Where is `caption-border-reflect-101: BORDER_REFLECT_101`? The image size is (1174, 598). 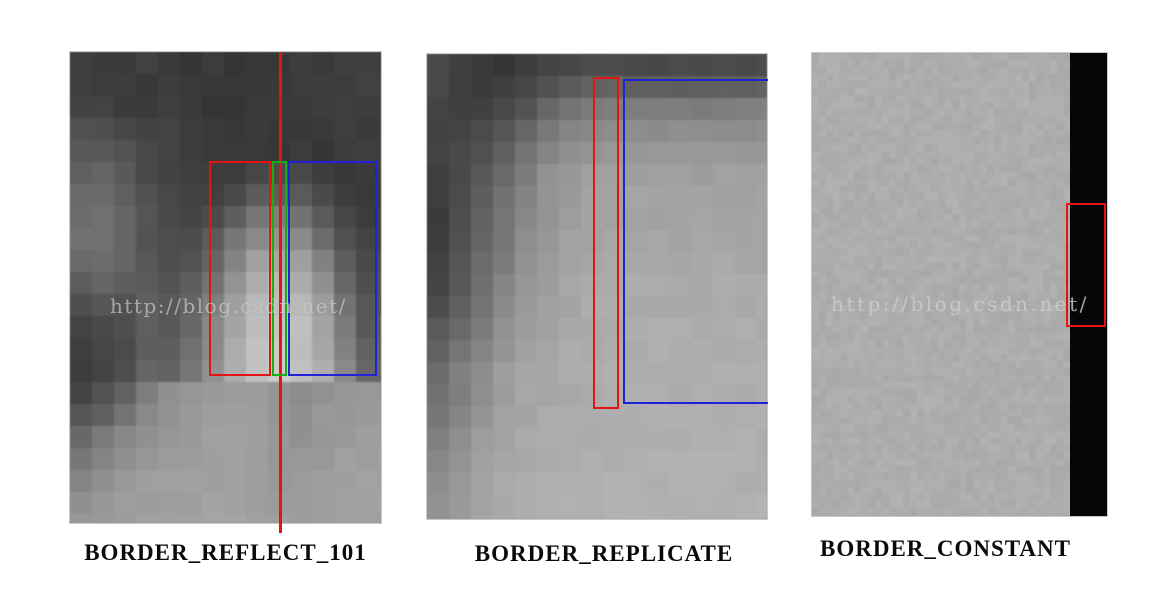 caption-border-reflect-101: BORDER_REFLECT_101 is located at coordinates (225, 552).